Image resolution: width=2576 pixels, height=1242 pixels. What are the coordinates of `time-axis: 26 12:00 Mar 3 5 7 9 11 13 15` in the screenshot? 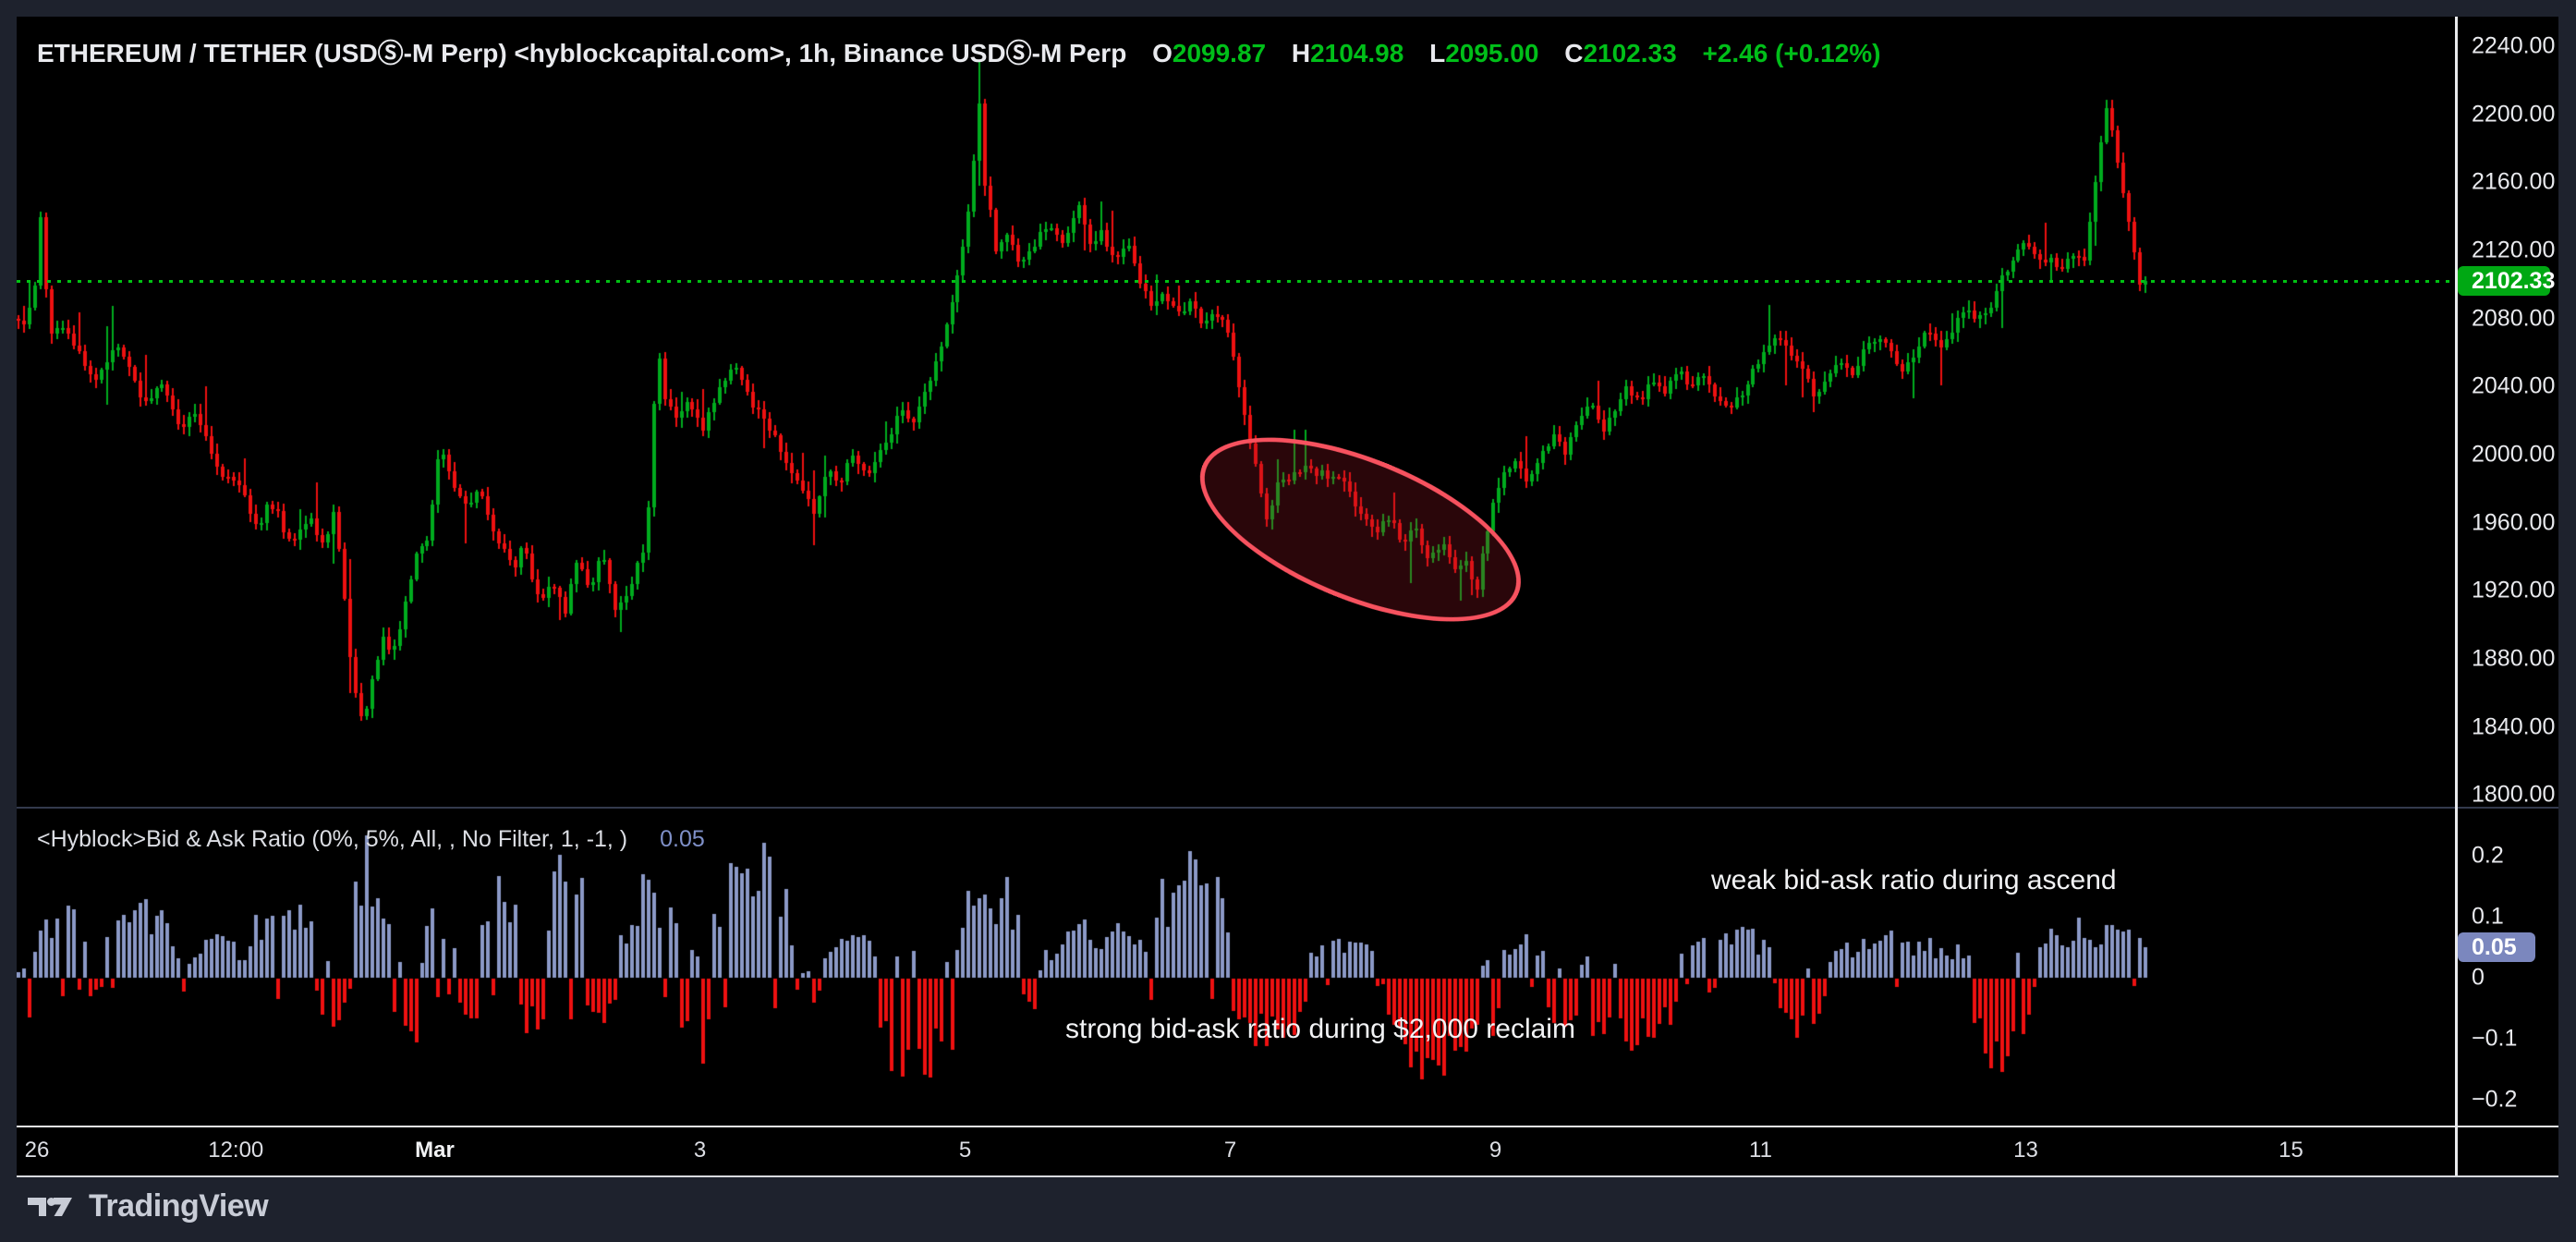 It's located at (1287, 1151).